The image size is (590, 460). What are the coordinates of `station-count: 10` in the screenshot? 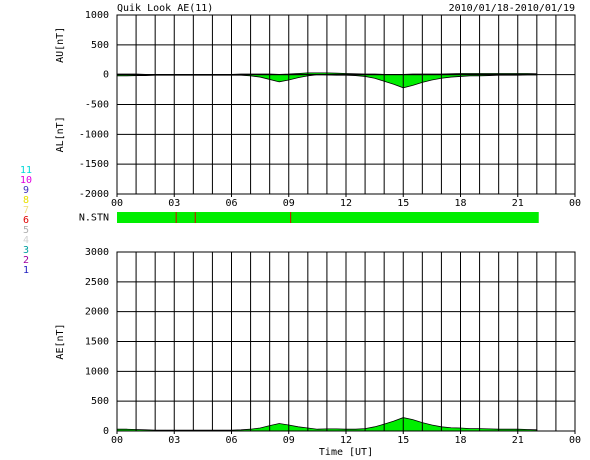 It's located at (26, 180).